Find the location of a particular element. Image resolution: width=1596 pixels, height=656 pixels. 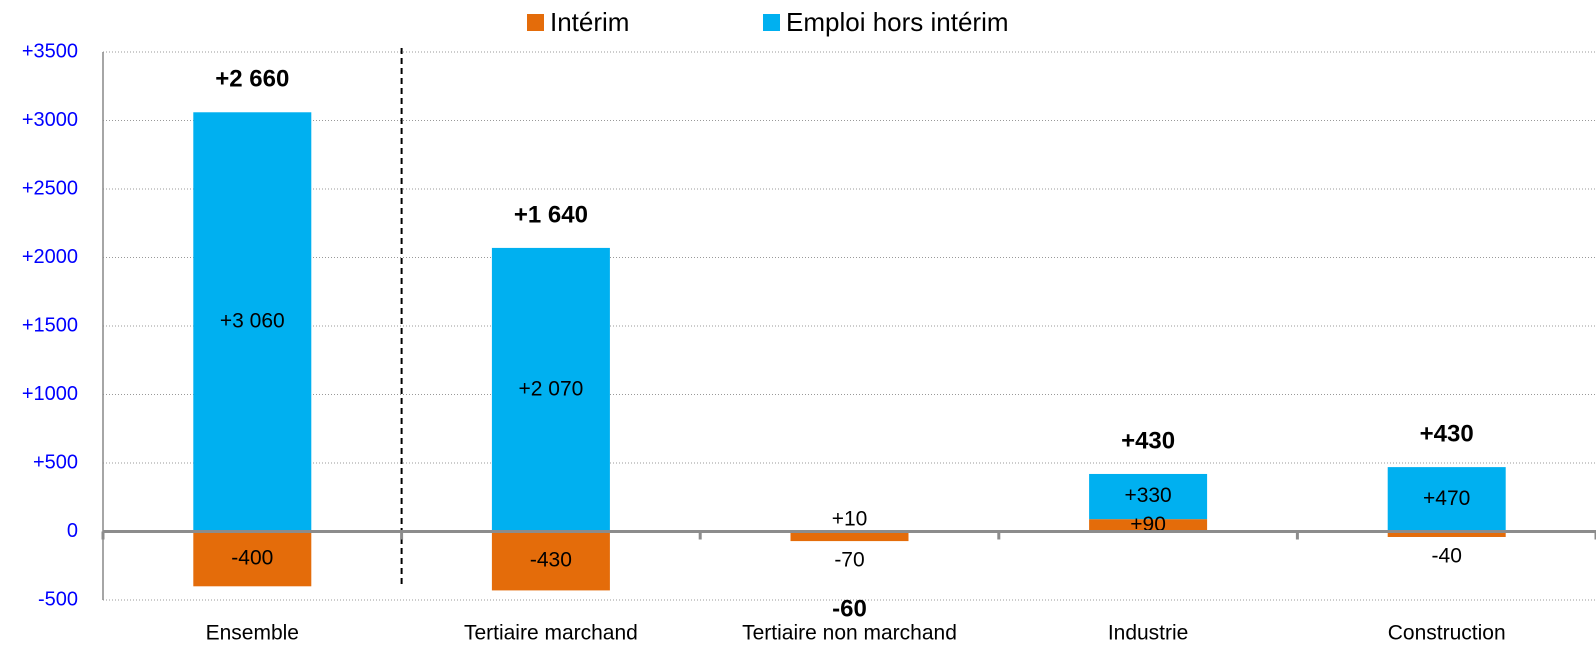

value-label: +330 is located at coordinates (1147, 495).